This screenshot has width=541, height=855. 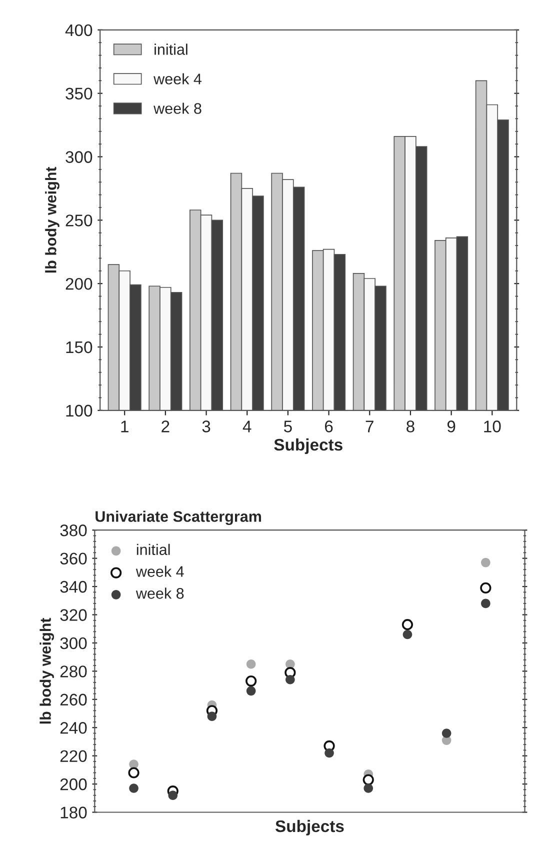 What do you see at coordinates (73, 615) in the screenshot?
I see `y-tick-label: 320` at bounding box center [73, 615].